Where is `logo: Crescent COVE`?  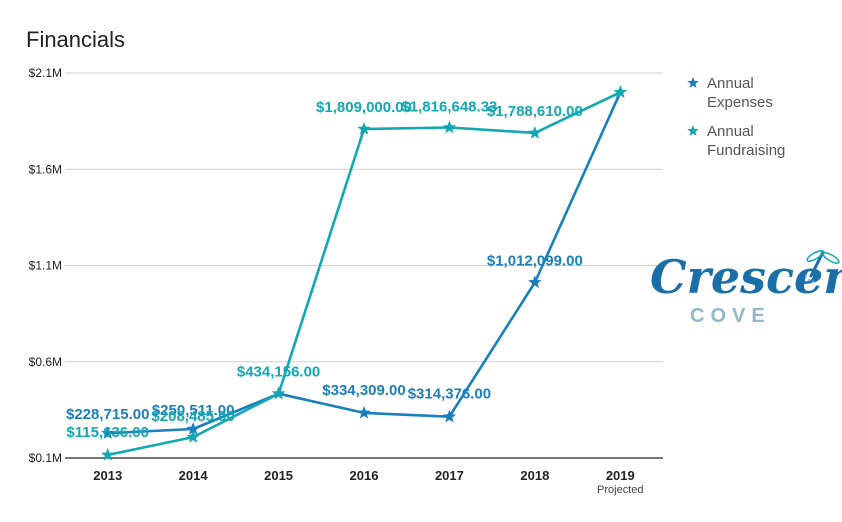
logo: Crescent COVE is located at coordinates (746, 288).